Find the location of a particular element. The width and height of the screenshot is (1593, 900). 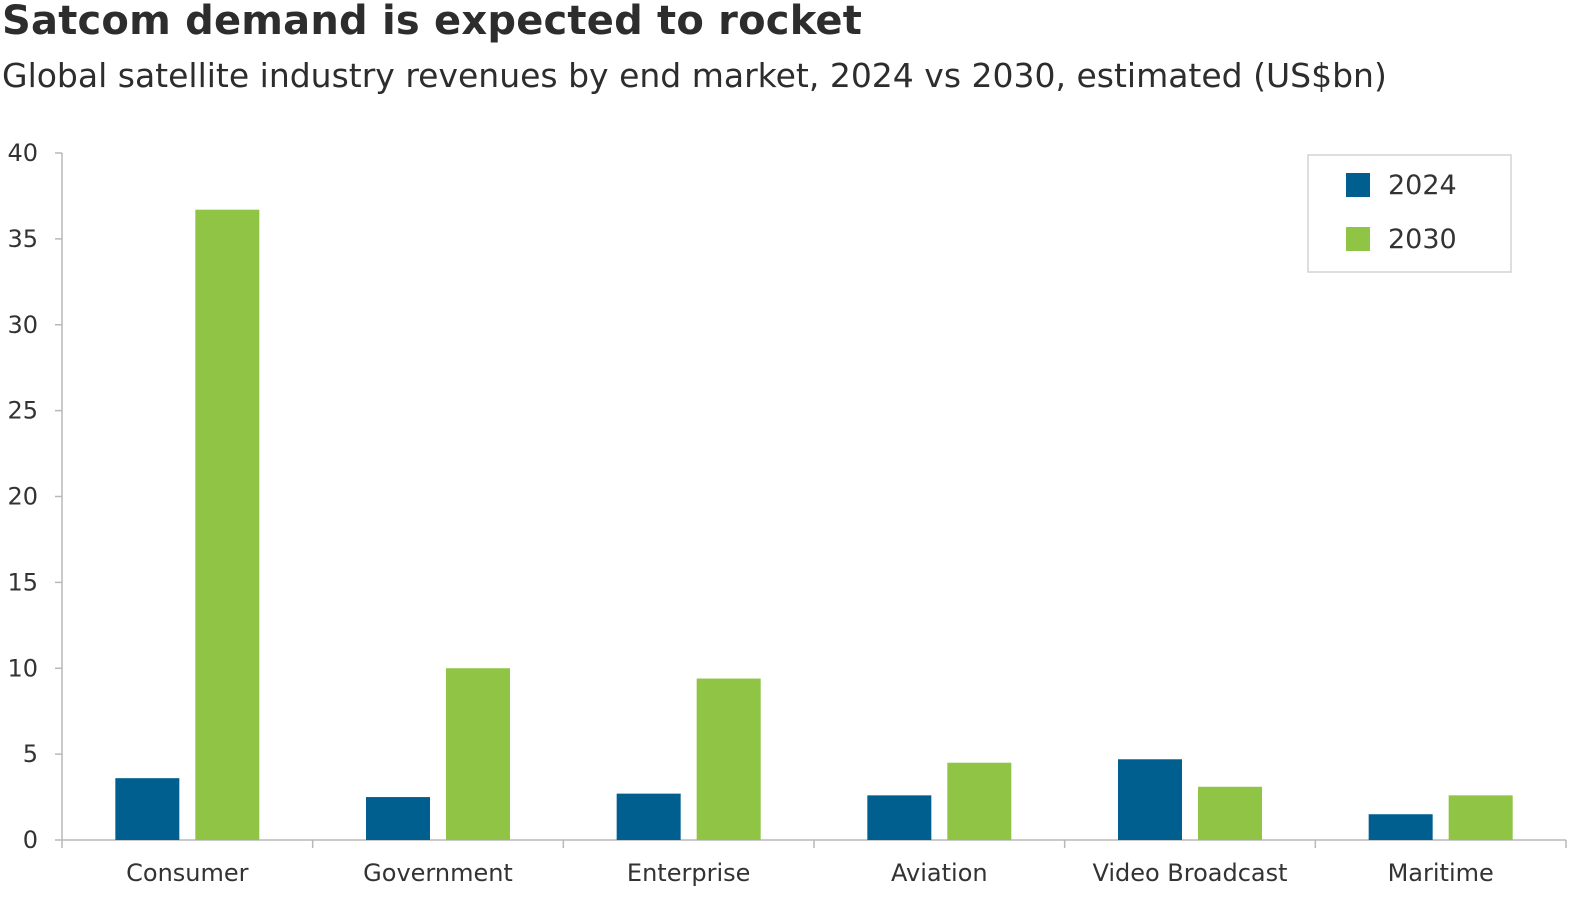

bar-2024-aviation is located at coordinates (899, 817).